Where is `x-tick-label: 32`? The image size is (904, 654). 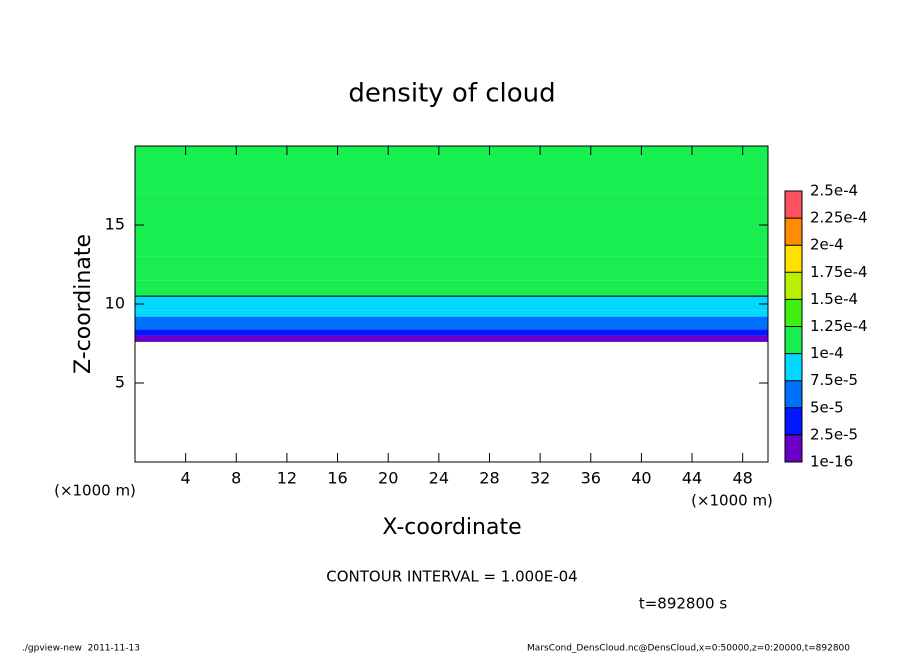 x-tick-label: 32 is located at coordinates (540, 478).